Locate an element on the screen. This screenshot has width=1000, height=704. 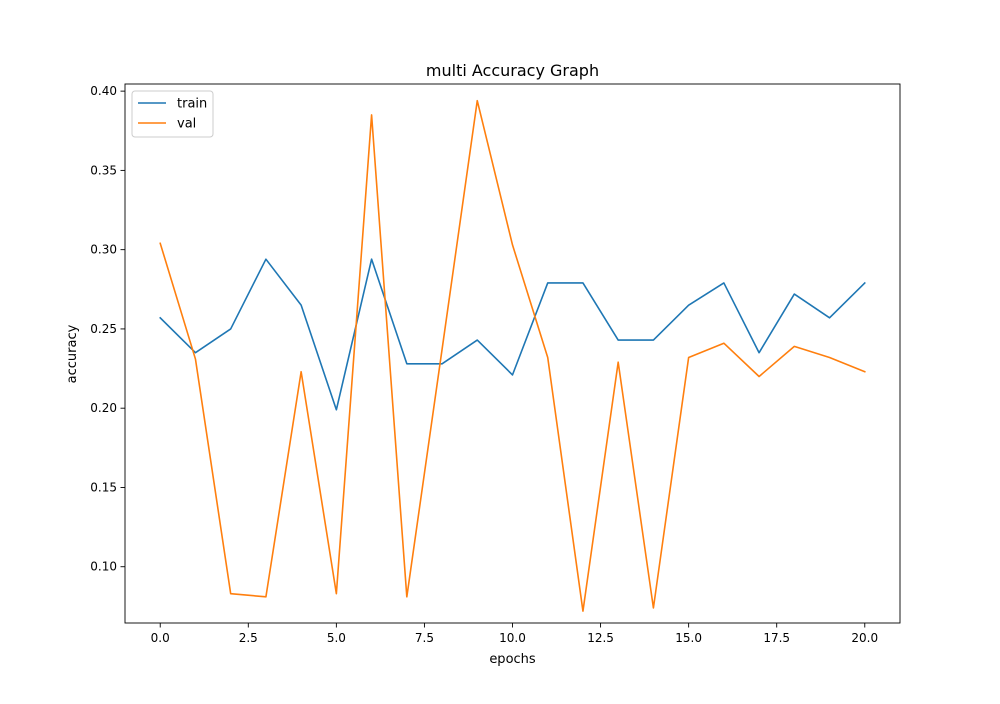
x-axis-label: epochs is located at coordinates (512, 659).